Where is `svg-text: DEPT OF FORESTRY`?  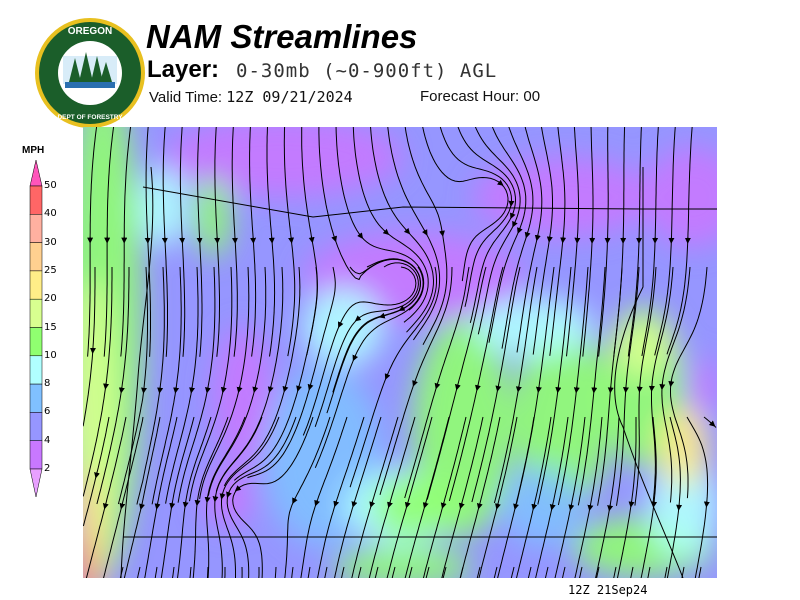 svg-text: DEPT OF FORESTRY is located at coordinates (90, 117).